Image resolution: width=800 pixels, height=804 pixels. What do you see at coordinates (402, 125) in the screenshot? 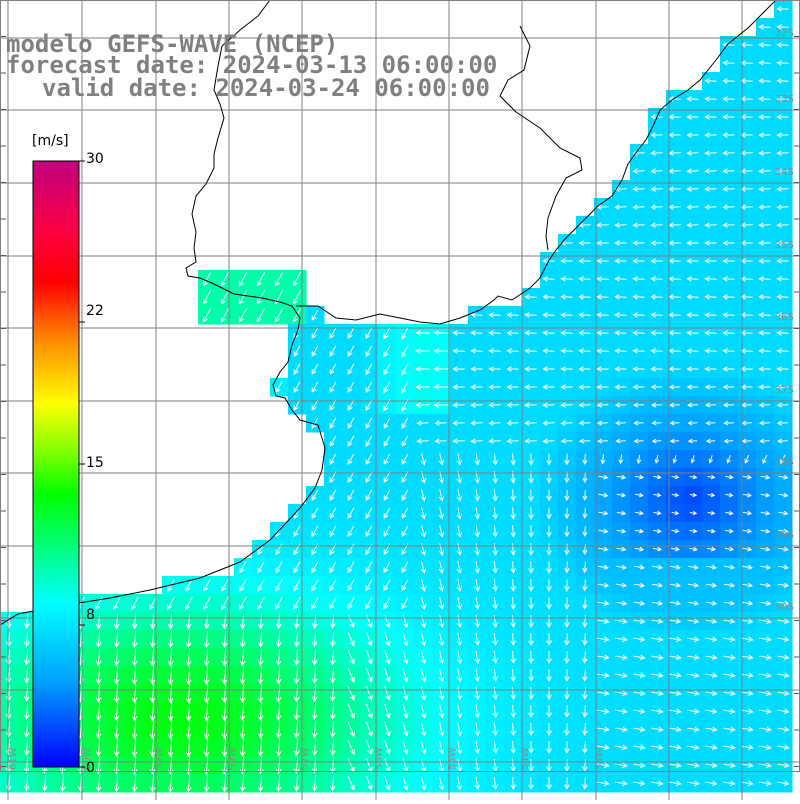
I see `border-line` at bounding box center [402, 125].